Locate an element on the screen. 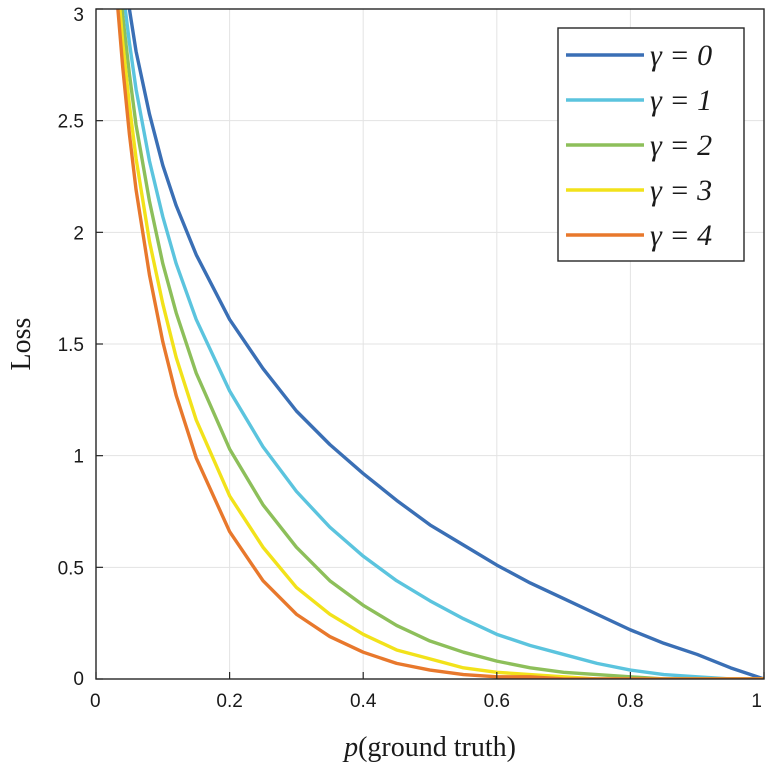  y-tick-label-3: 1.5 is located at coordinates (71, 345).